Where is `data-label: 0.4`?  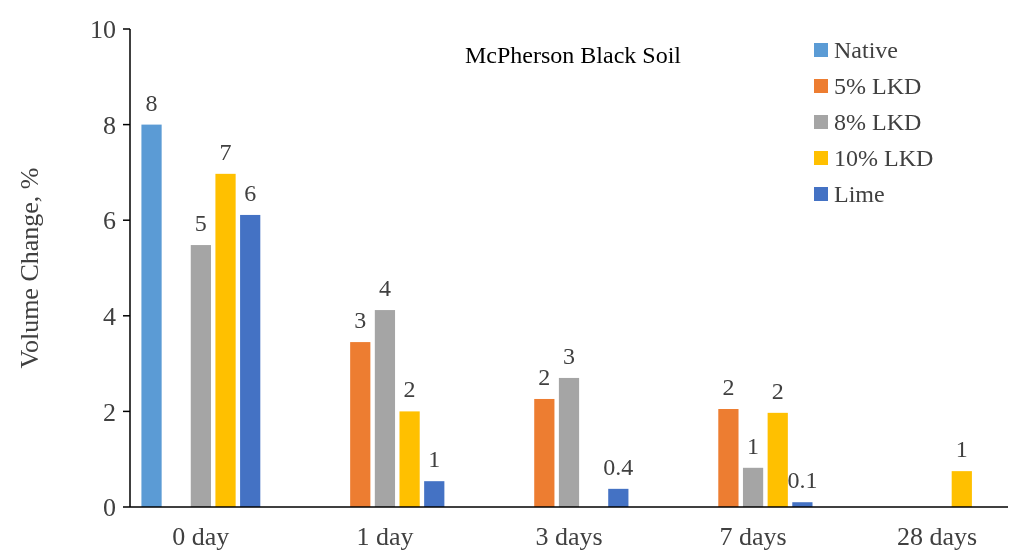
data-label: 0.4 is located at coordinates (618, 466).